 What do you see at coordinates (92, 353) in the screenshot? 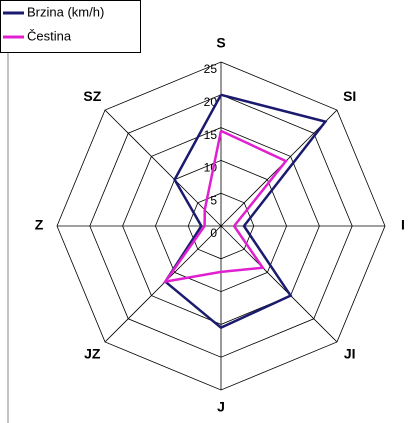
I see `category-label: JZ` at bounding box center [92, 353].